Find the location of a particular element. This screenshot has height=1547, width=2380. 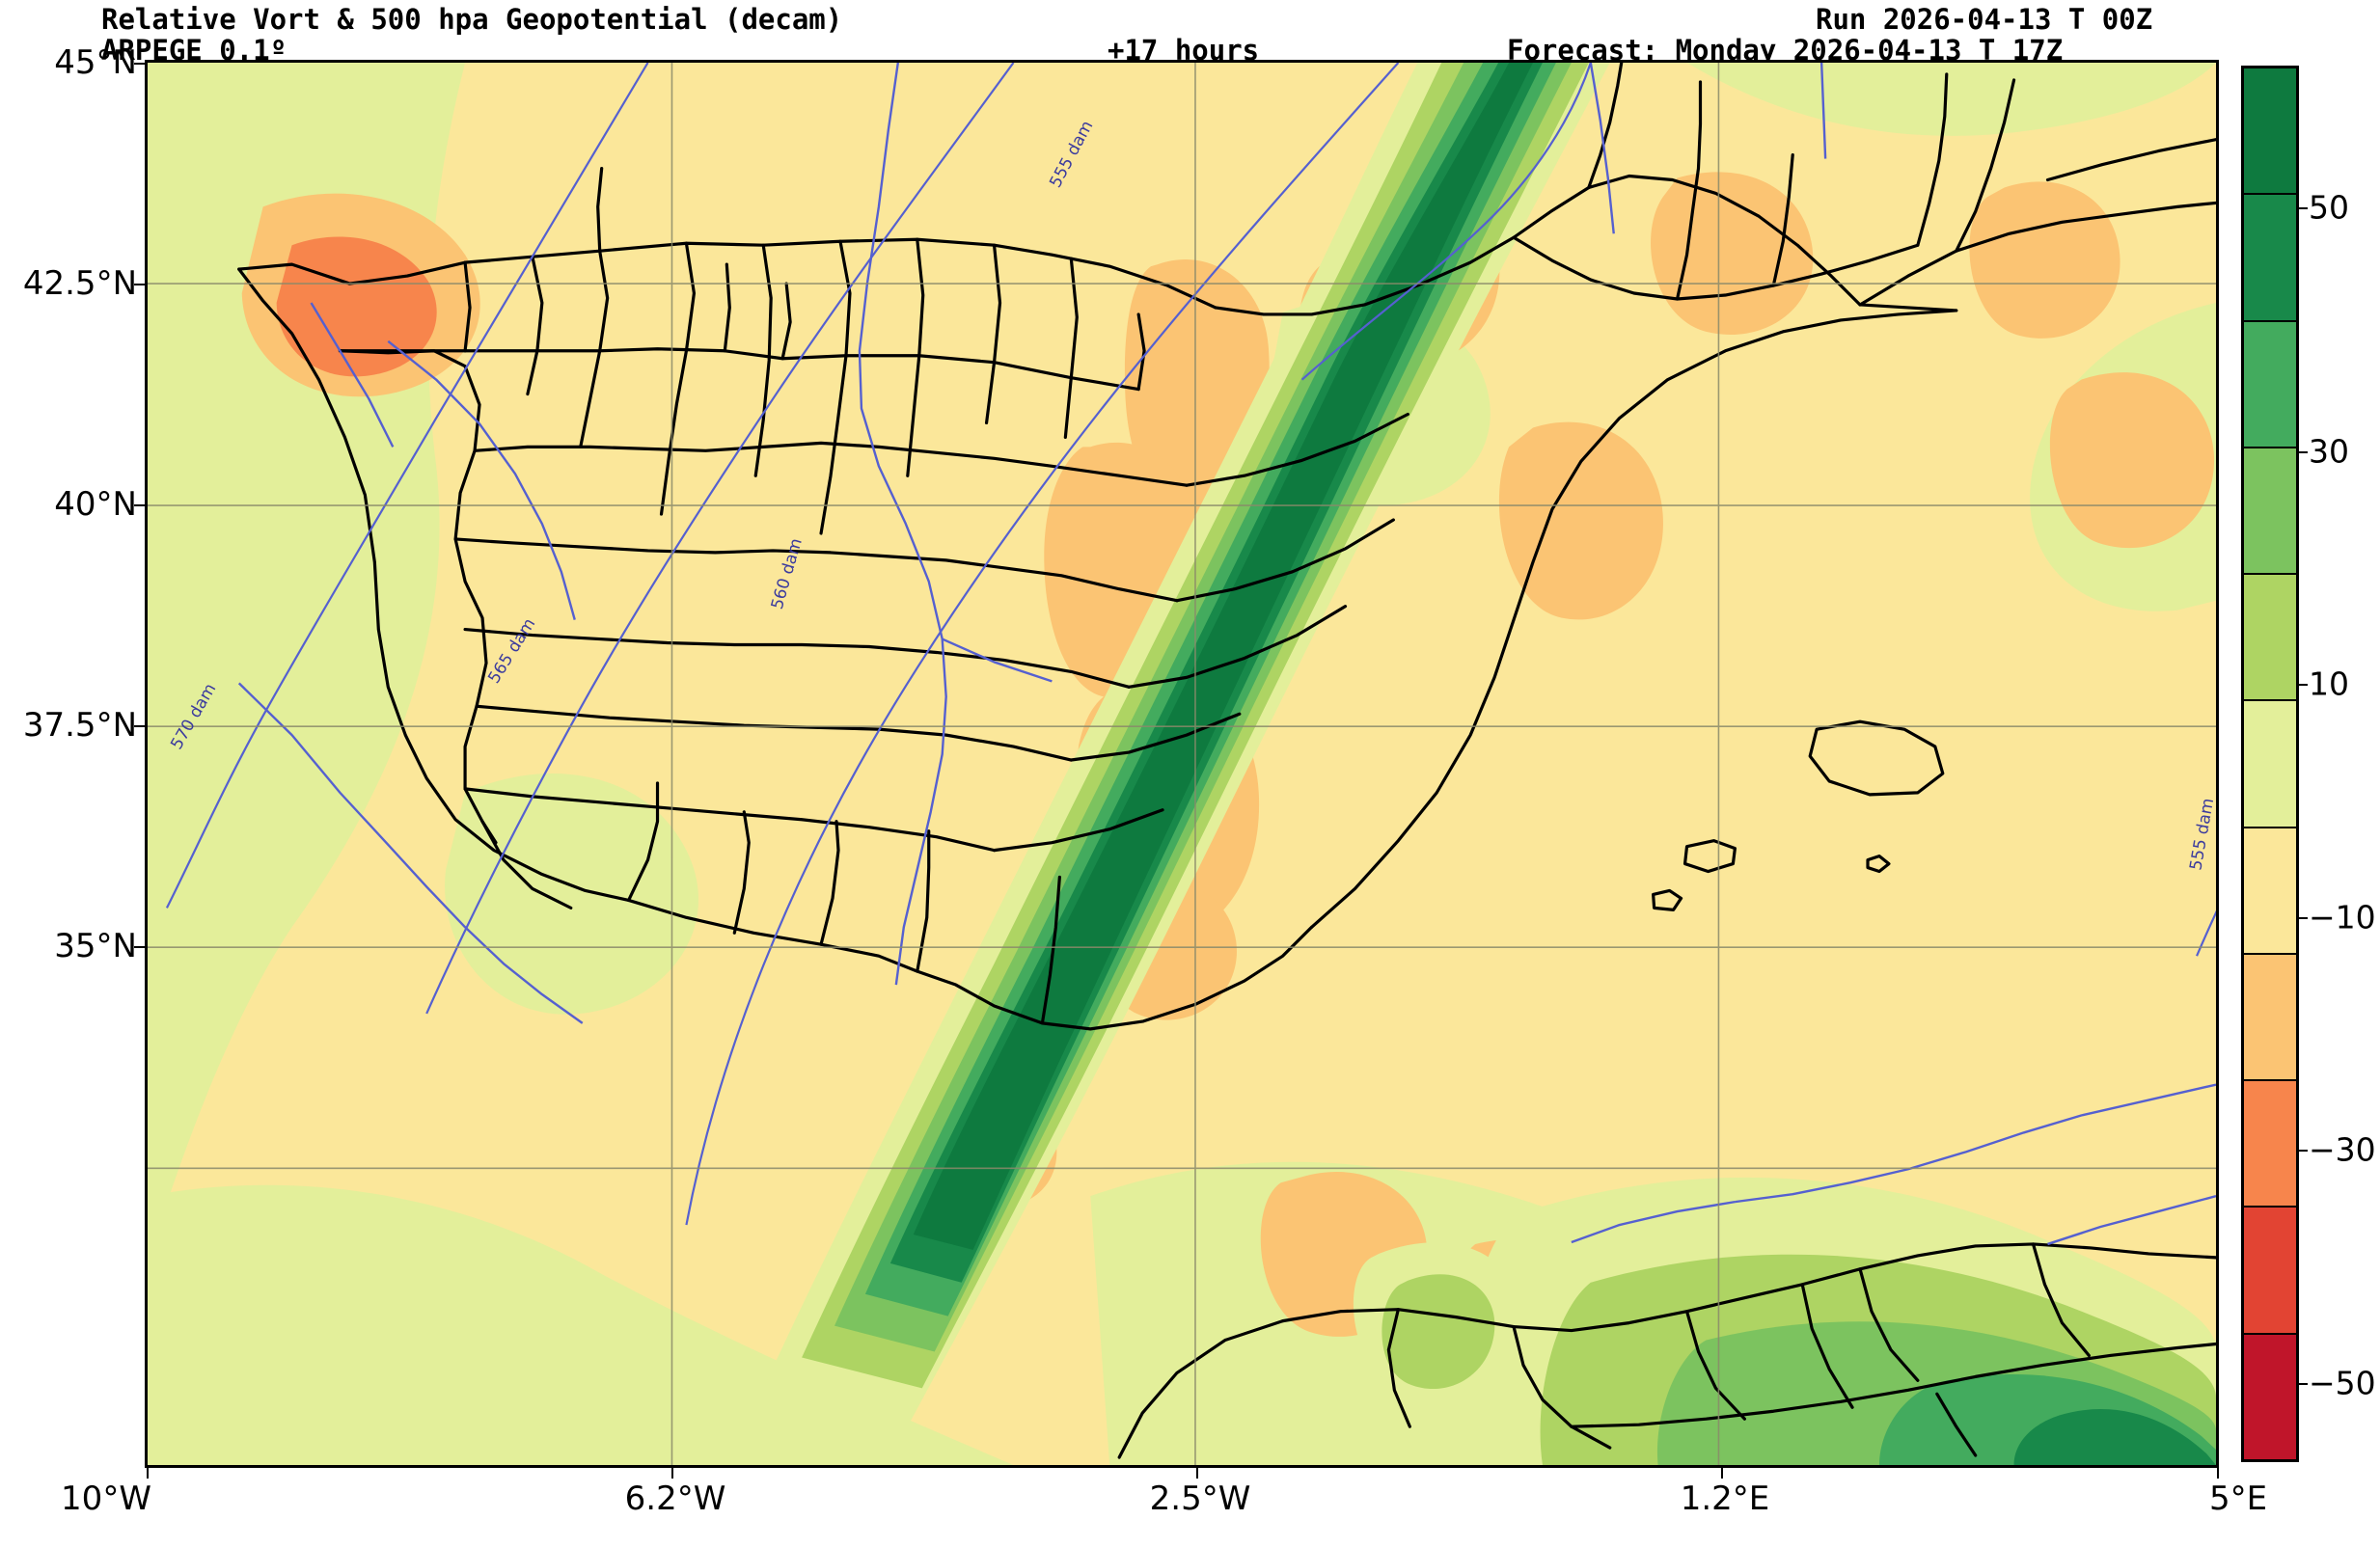

y-tick-label: 37.5°N is located at coordinates (80, 725).